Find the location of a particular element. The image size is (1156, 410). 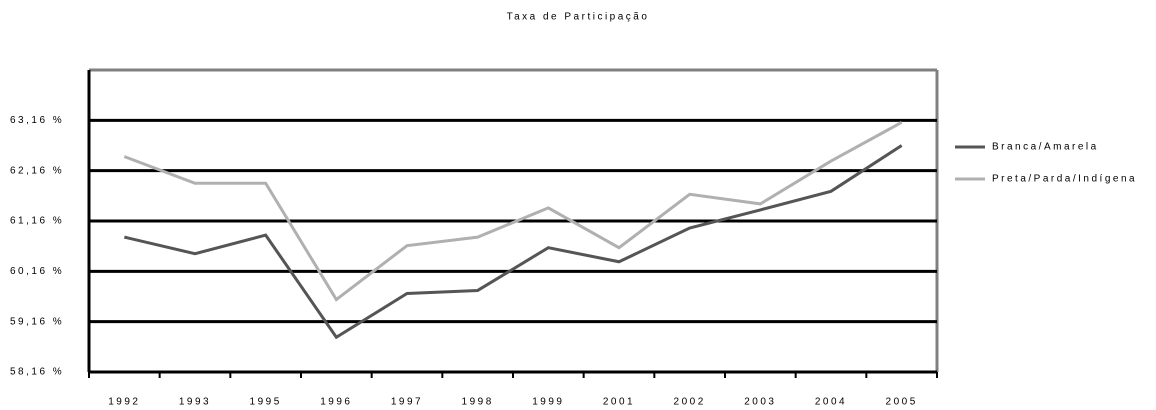

y-tick-label: 60,16 % is located at coordinates (37, 271).